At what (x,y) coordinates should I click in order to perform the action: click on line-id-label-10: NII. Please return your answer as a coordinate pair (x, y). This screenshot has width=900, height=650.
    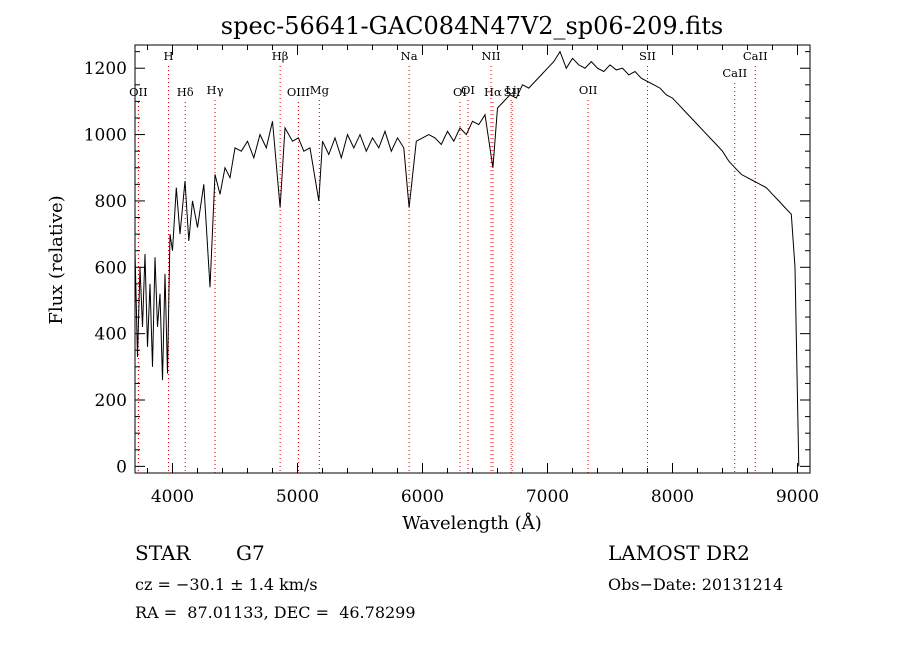
    Looking at the image, I should click on (490, 56).